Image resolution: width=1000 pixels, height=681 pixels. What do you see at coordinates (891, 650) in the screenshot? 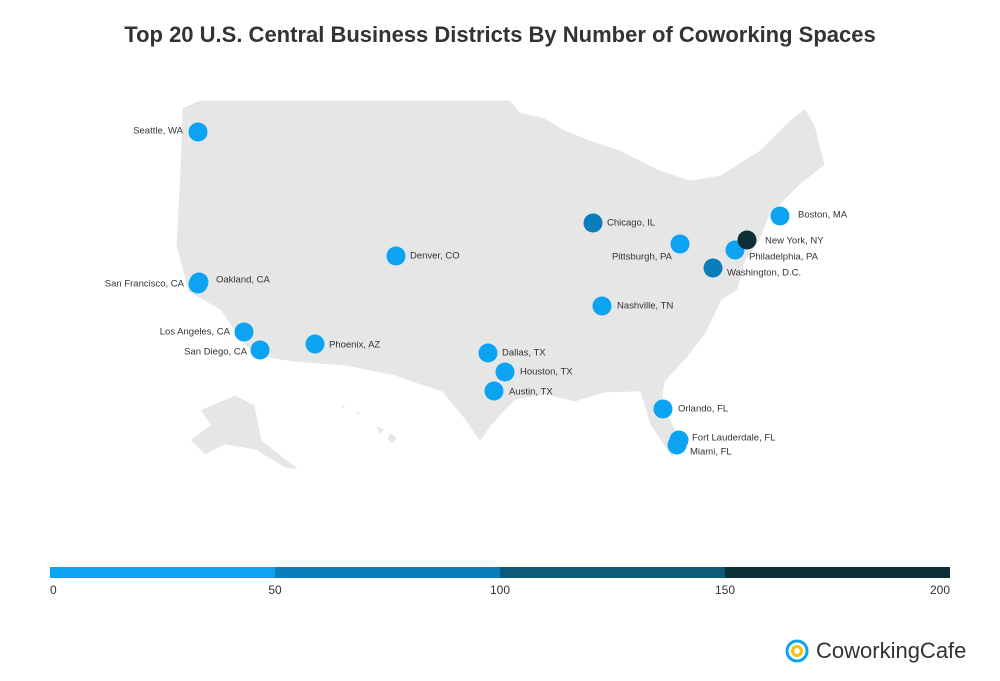
I see `logo-text: CoworkingCafe` at bounding box center [891, 650].